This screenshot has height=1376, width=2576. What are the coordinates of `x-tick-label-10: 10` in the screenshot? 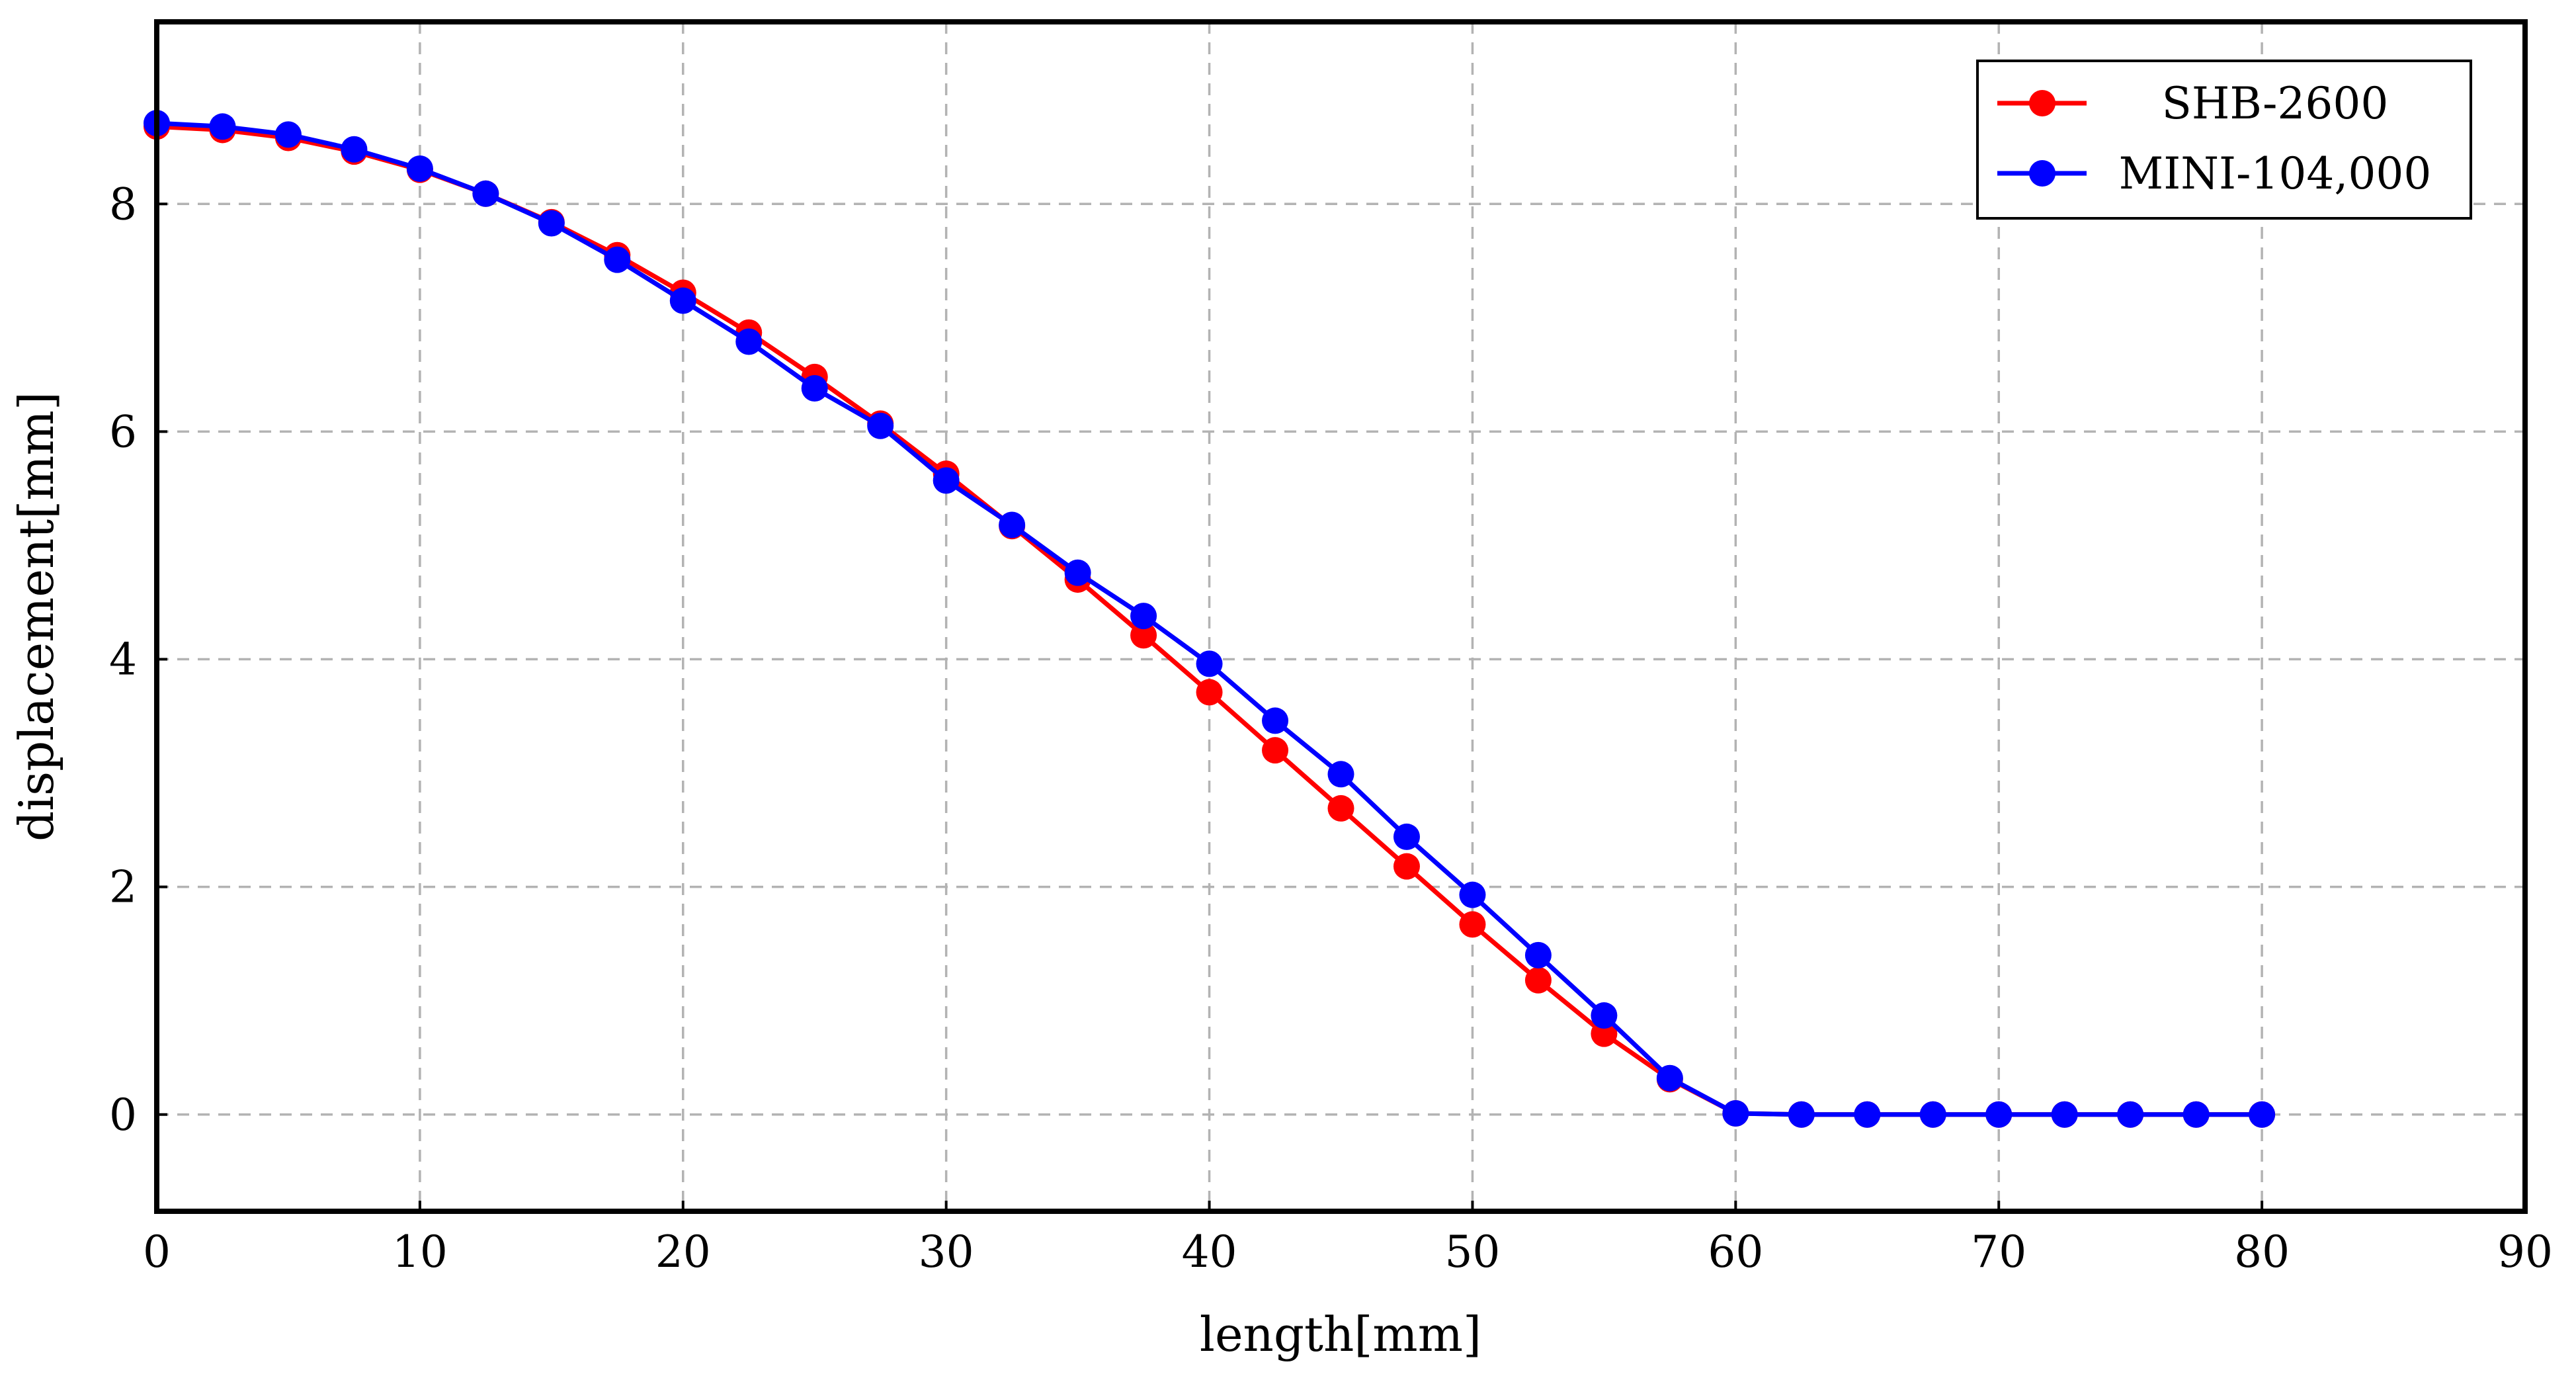 It's located at (420, 1251).